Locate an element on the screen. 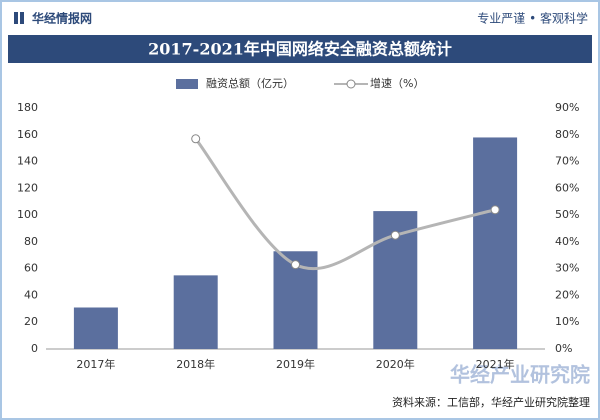 Image resolution: width=600 pixels, height=420 pixels. y-tick-label: 100 is located at coordinates (27, 214).